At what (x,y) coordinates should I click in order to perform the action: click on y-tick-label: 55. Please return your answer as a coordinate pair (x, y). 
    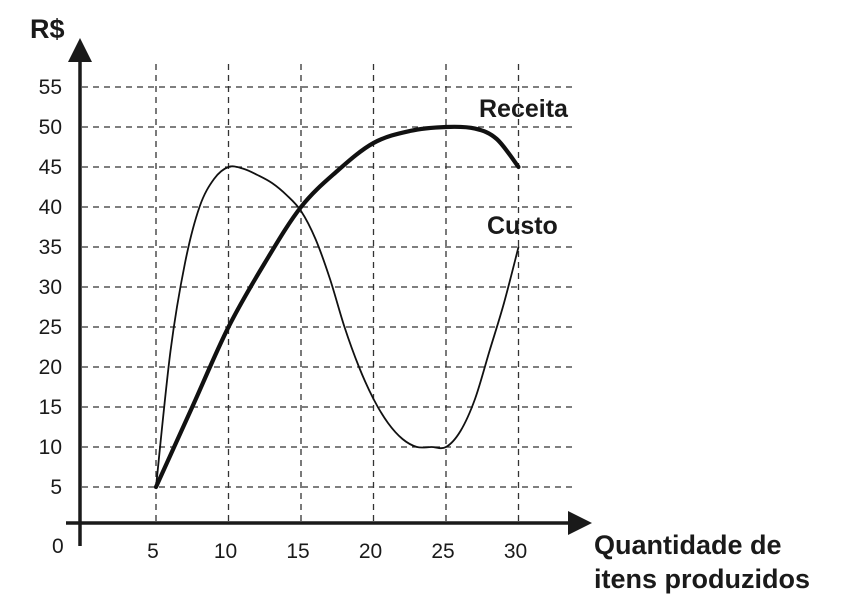
    Looking at the image, I should click on (50, 87).